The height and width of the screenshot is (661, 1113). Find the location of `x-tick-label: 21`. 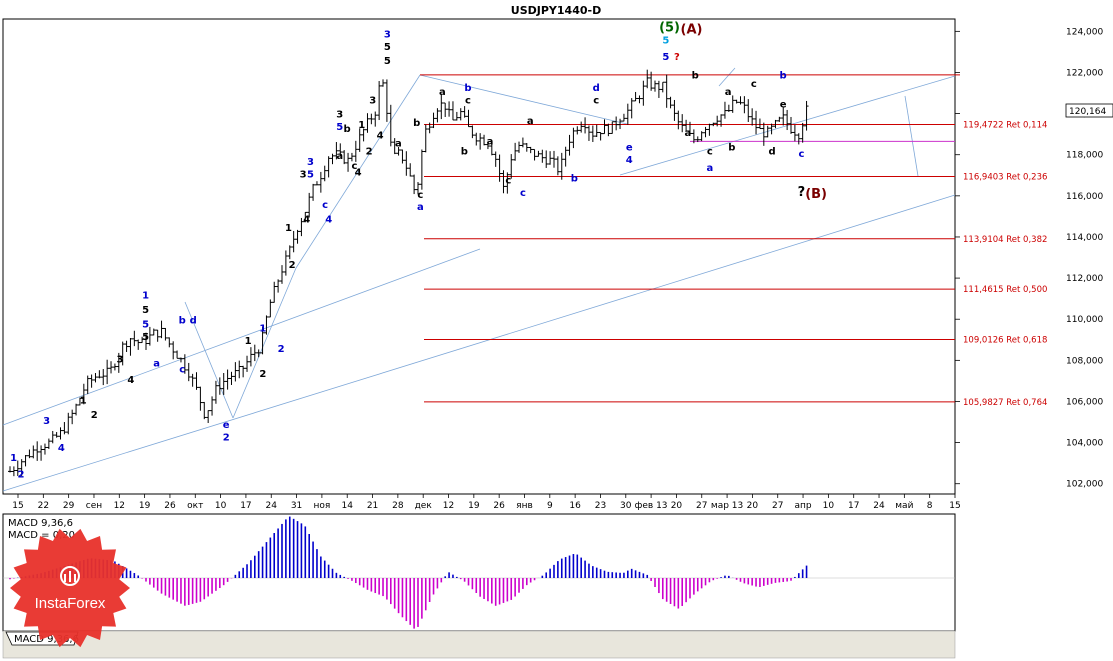

x-tick-label: 21 is located at coordinates (372, 506).